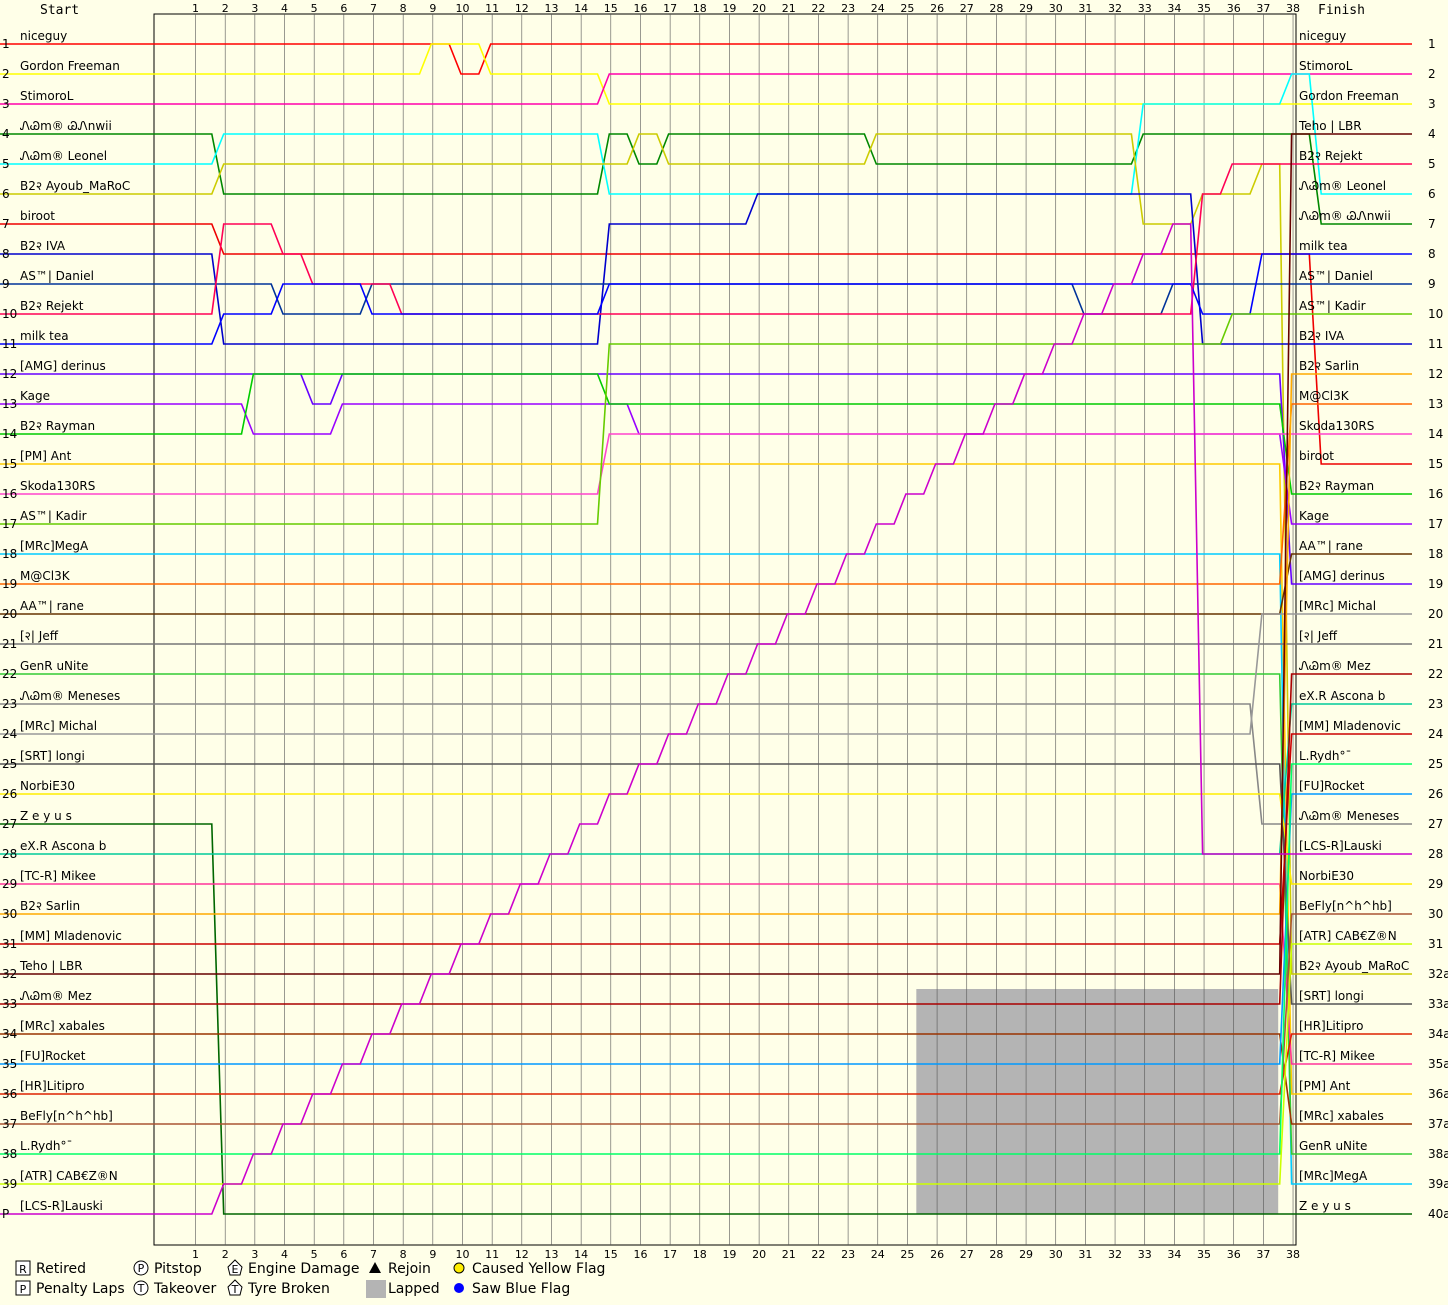  I want to click on start-driver-label: Gordon Freeman, so click(70, 66).